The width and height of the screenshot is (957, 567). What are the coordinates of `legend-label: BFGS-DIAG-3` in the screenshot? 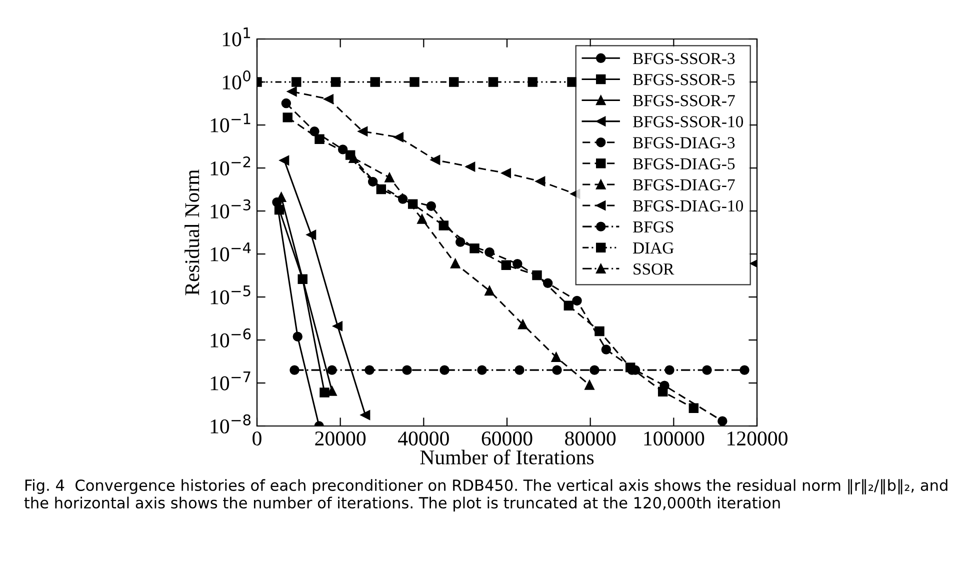 It's located at (684, 142).